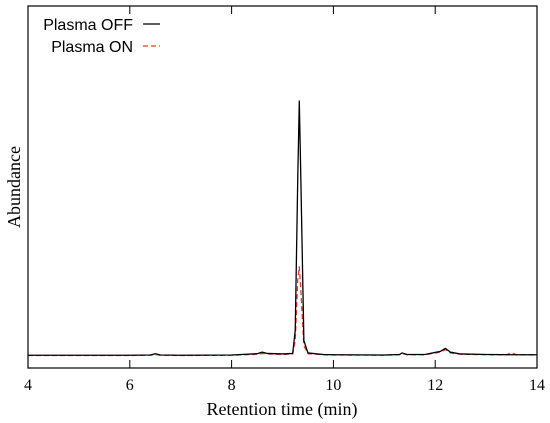 The width and height of the screenshot is (550, 423). Describe the element at coordinates (130, 385) in the screenshot. I see `x-tick-label: 6` at that location.